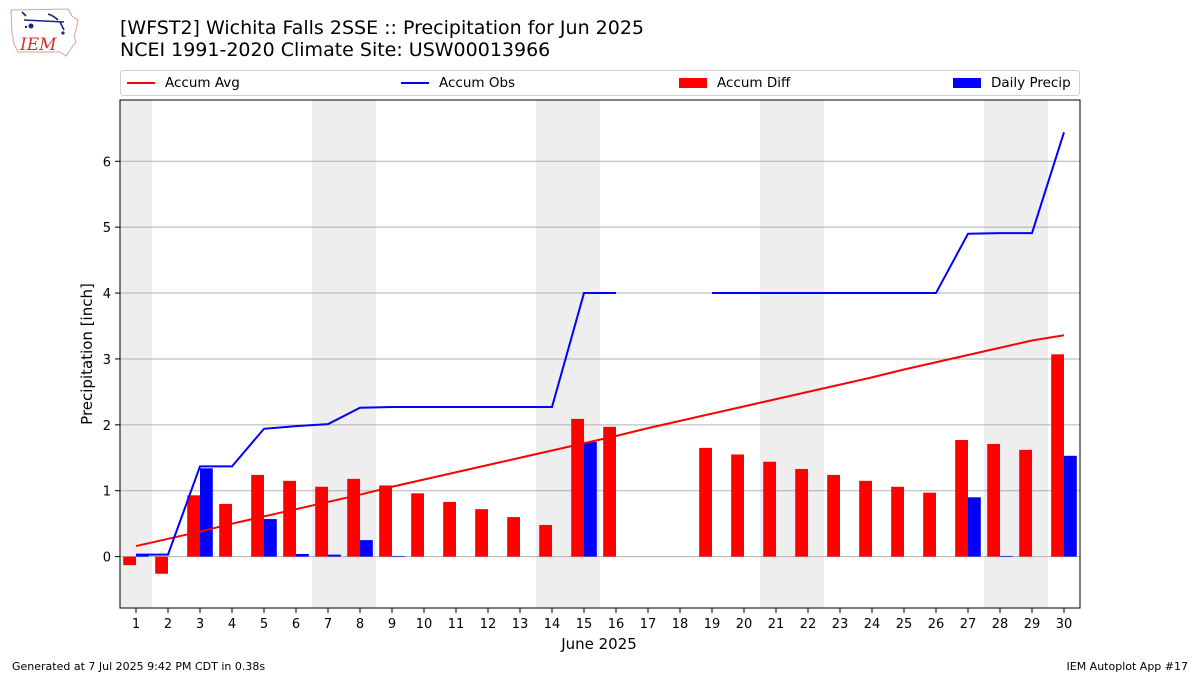 Image resolution: width=1200 pixels, height=675 pixels. I want to click on weekend-shade, so click(136, 354).